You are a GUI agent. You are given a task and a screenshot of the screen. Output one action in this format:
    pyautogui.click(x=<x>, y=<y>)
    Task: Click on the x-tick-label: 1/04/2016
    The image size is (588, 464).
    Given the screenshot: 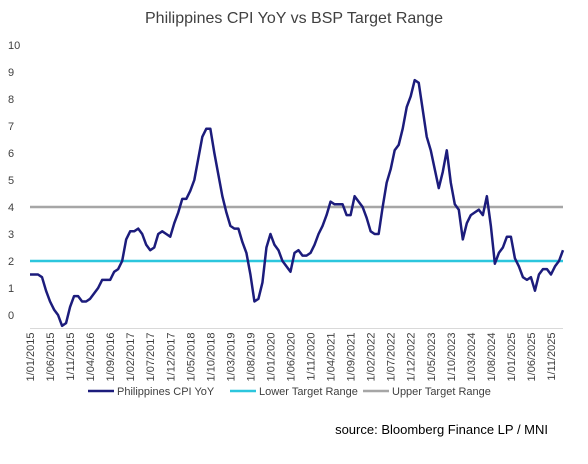 What is the action you would take?
    pyautogui.click(x=91, y=357)
    